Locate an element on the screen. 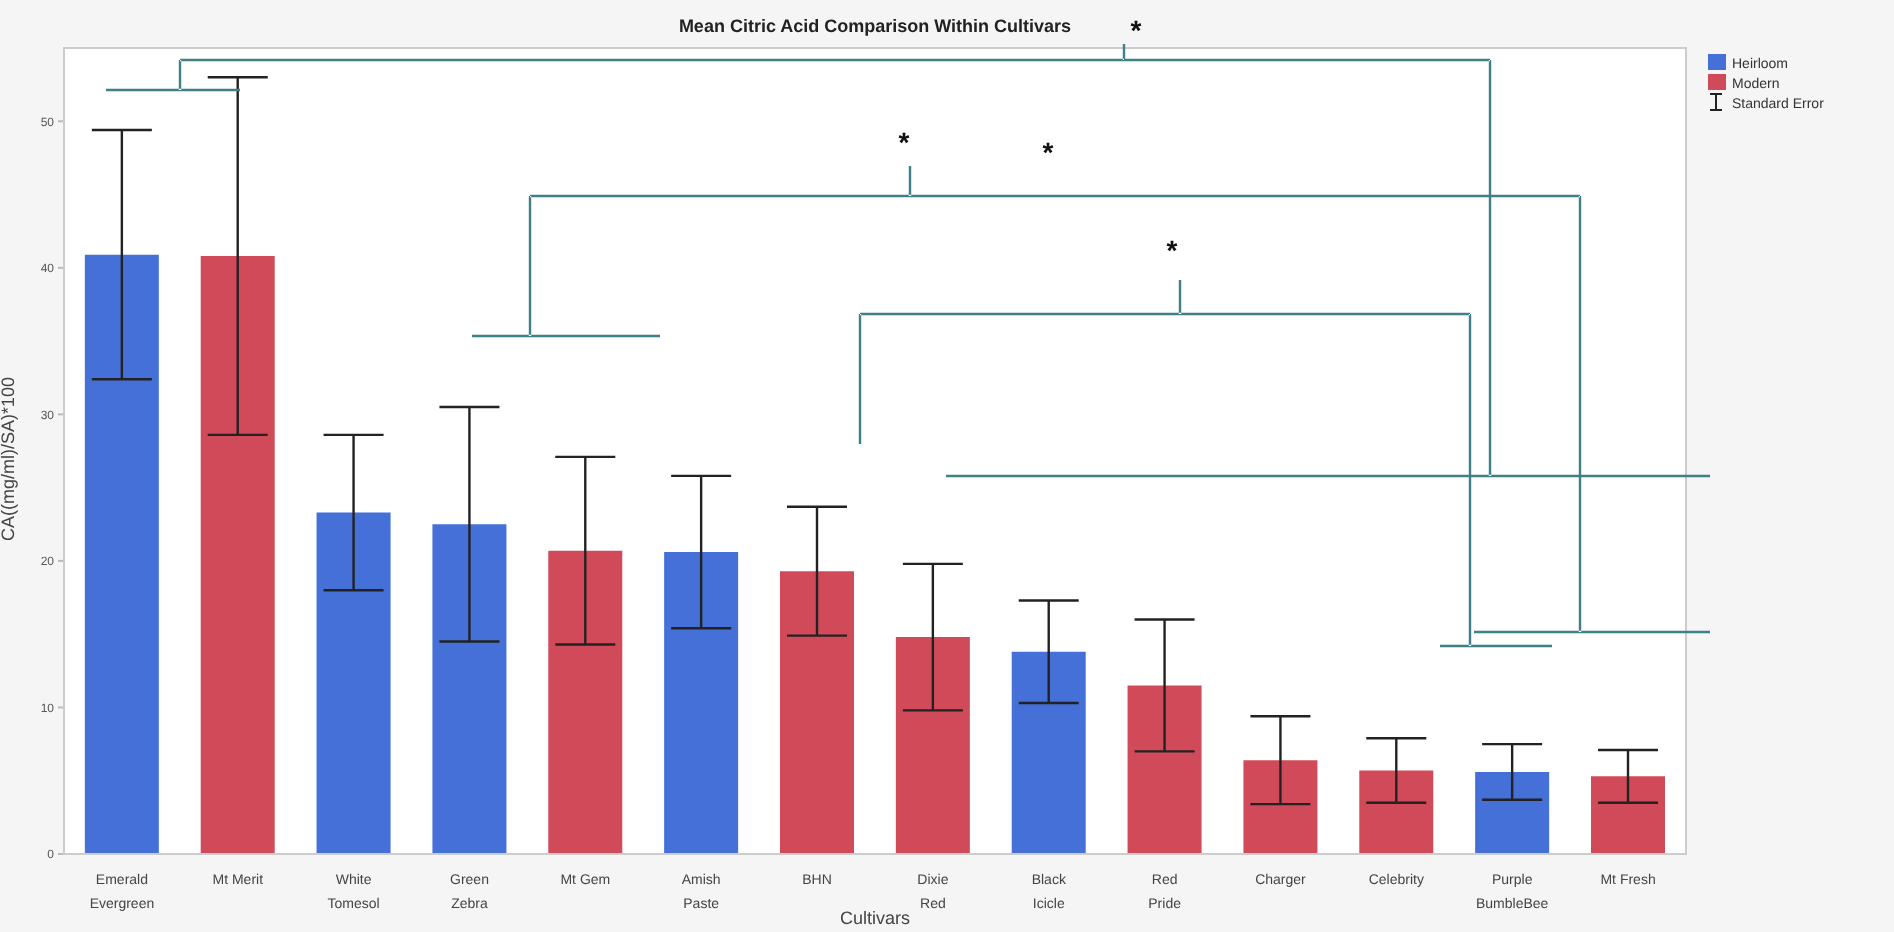  y-axis-title: CA((mg/ml)/SA)*100 is located at coordinates (9, 458).